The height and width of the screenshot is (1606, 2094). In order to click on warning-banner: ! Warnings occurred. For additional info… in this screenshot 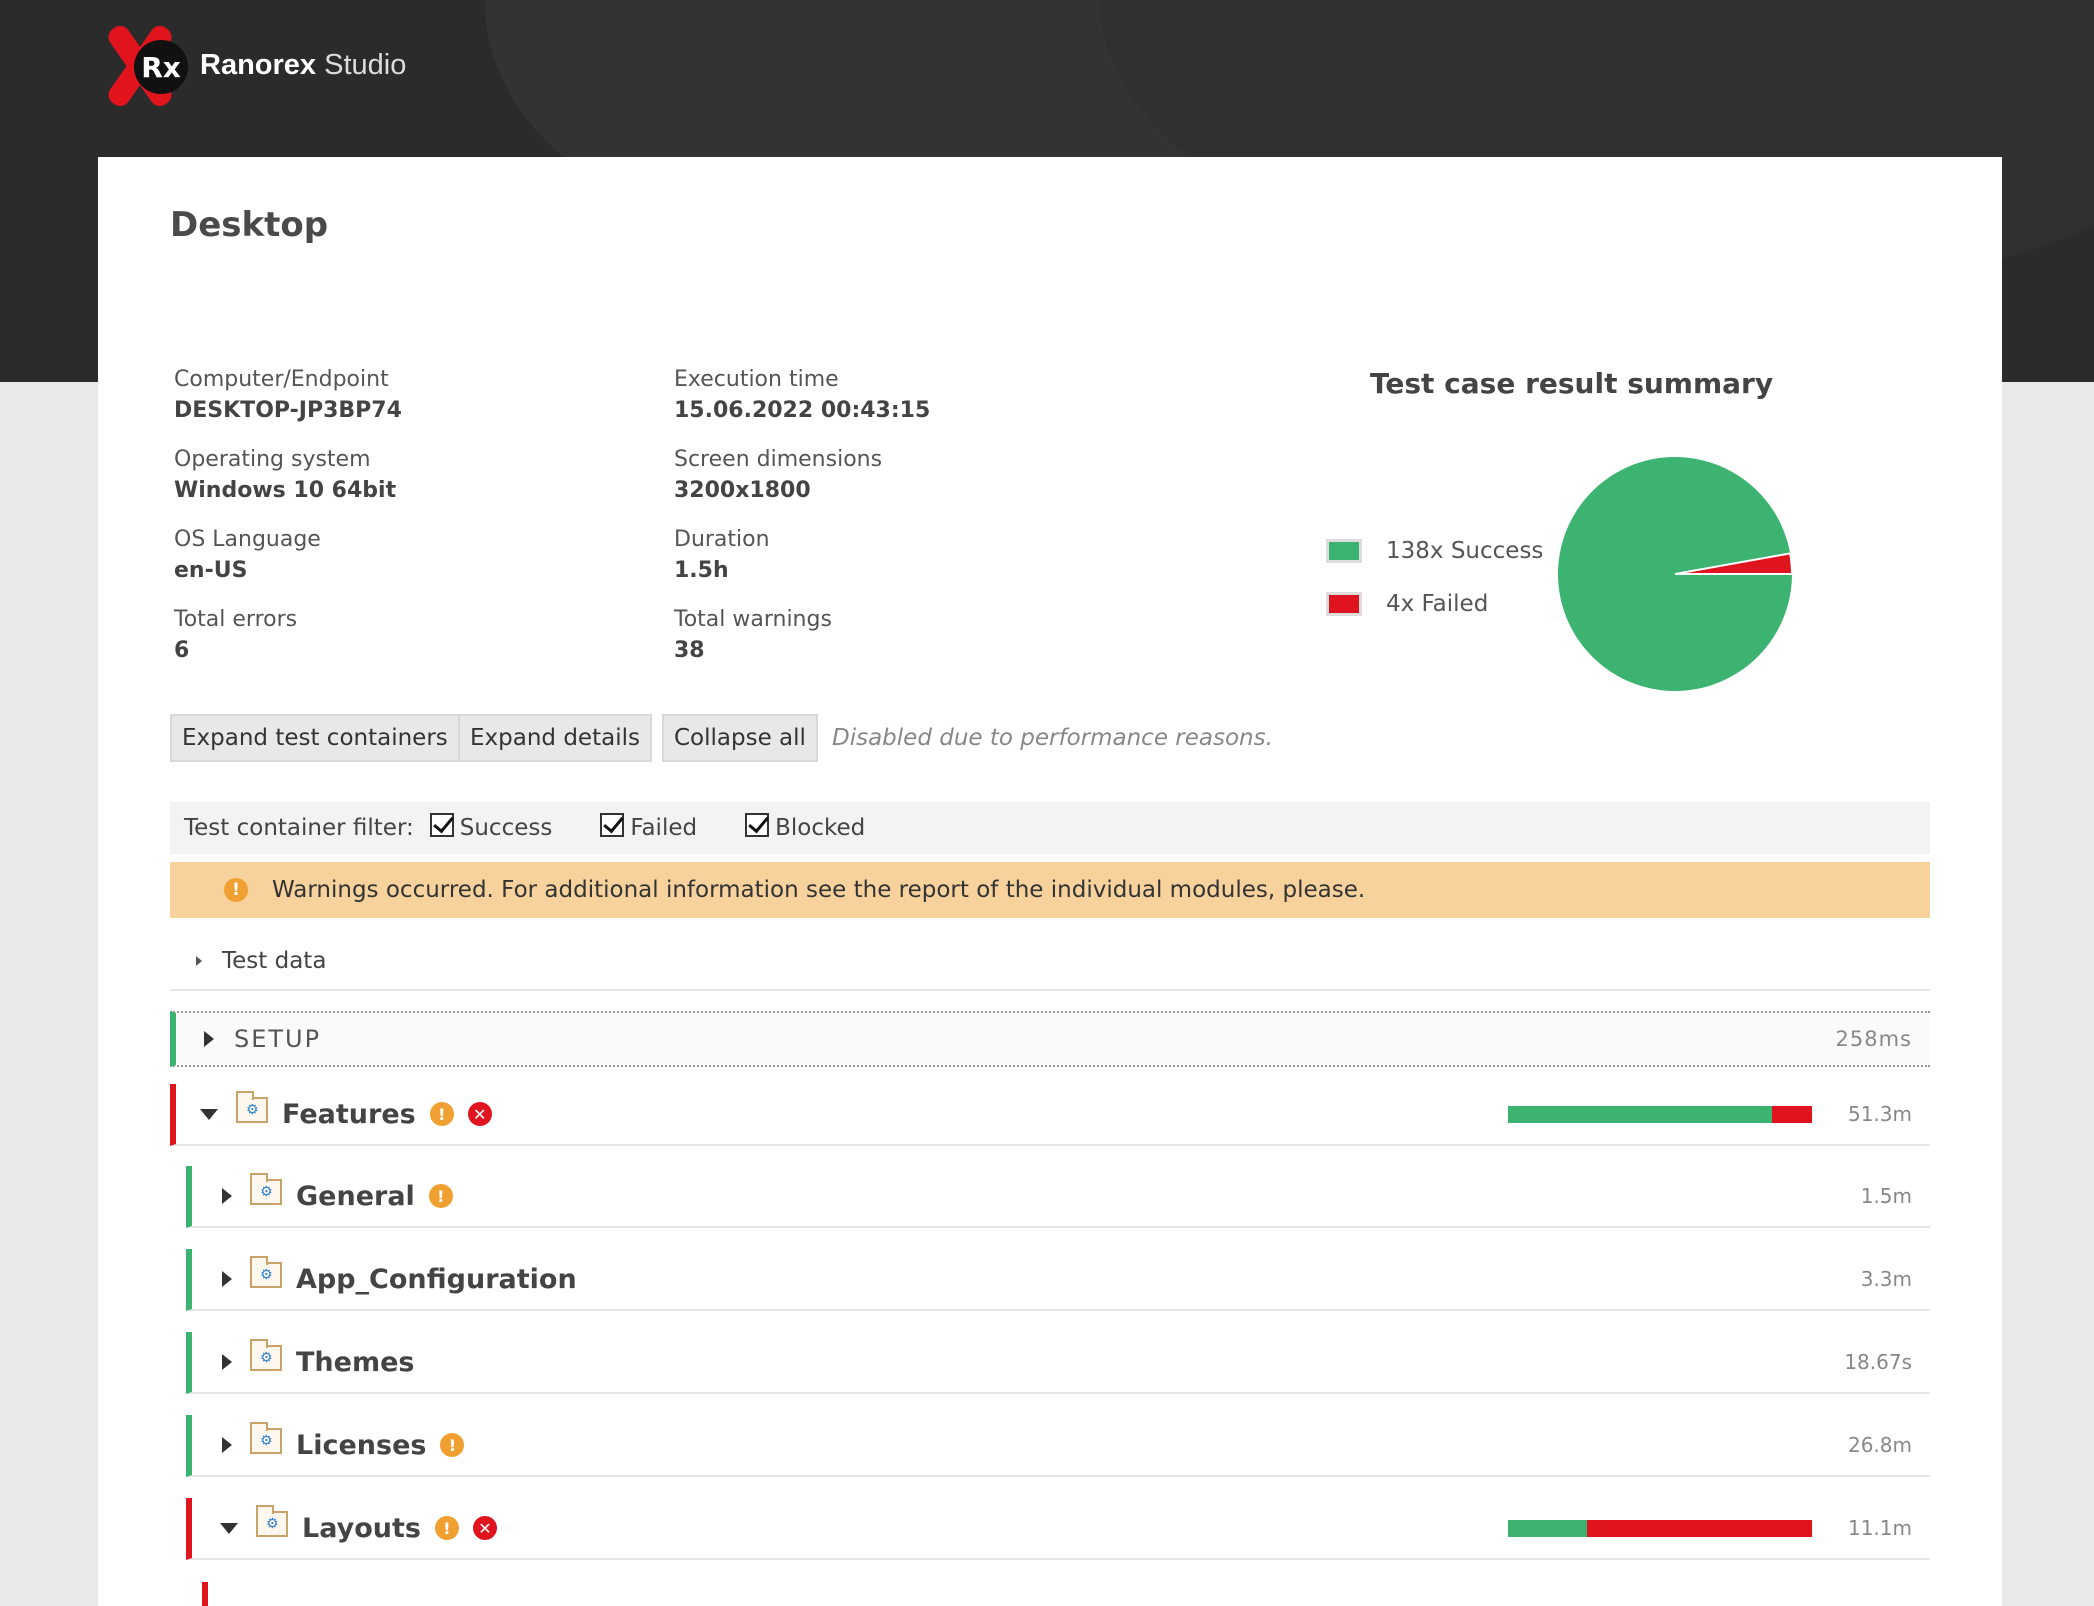, I will do `click(1050, 890)`.